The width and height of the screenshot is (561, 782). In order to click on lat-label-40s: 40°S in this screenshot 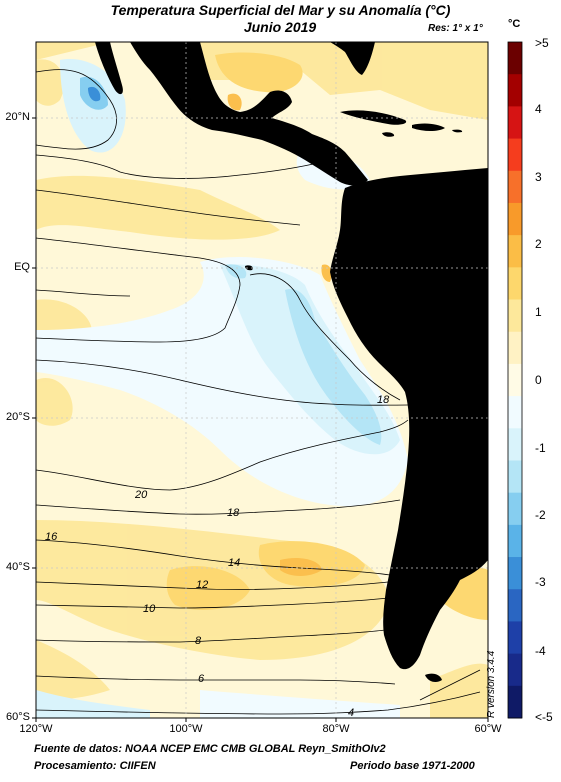, I will do `click(18, 567)`.